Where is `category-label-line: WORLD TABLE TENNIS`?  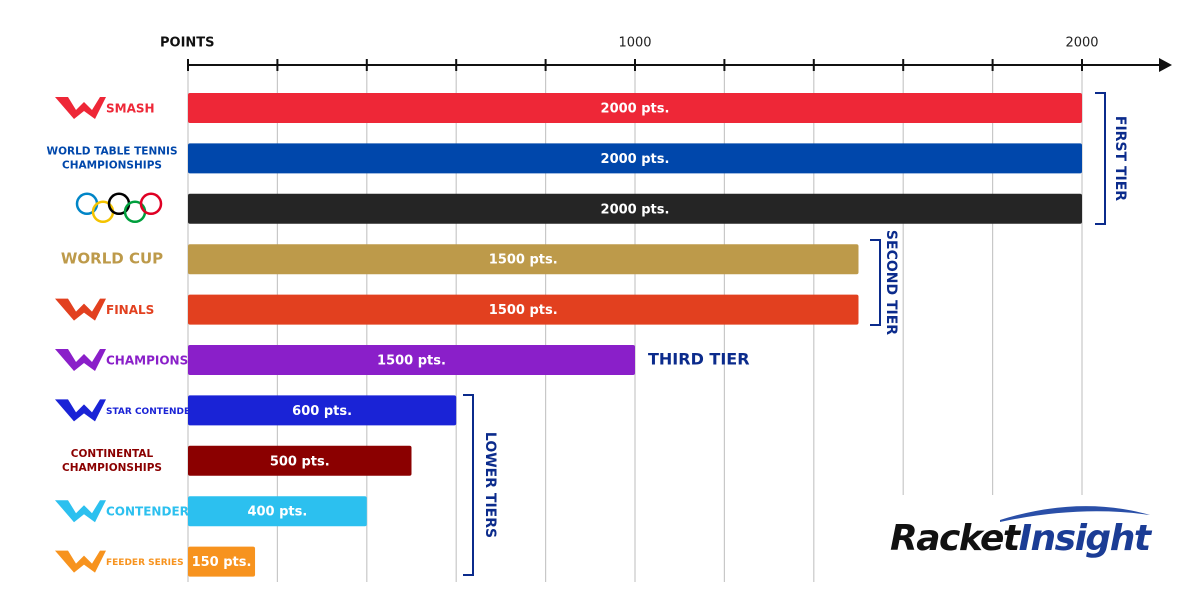 category-label-line: WORLD TABLE TENNIS is located at coordinates (111, 151).